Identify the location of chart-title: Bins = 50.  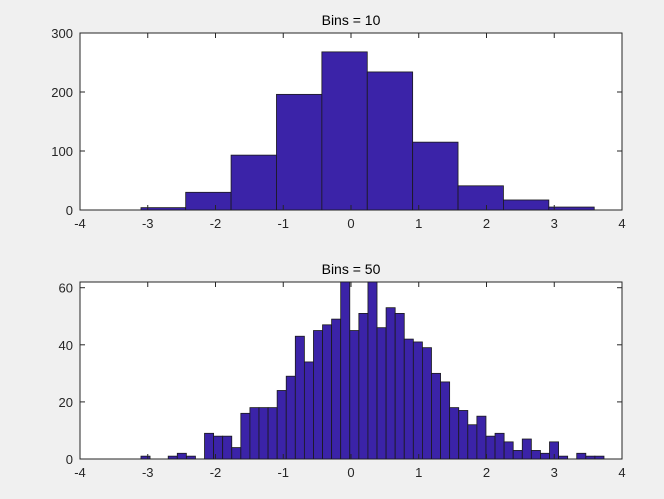
(351, 269).